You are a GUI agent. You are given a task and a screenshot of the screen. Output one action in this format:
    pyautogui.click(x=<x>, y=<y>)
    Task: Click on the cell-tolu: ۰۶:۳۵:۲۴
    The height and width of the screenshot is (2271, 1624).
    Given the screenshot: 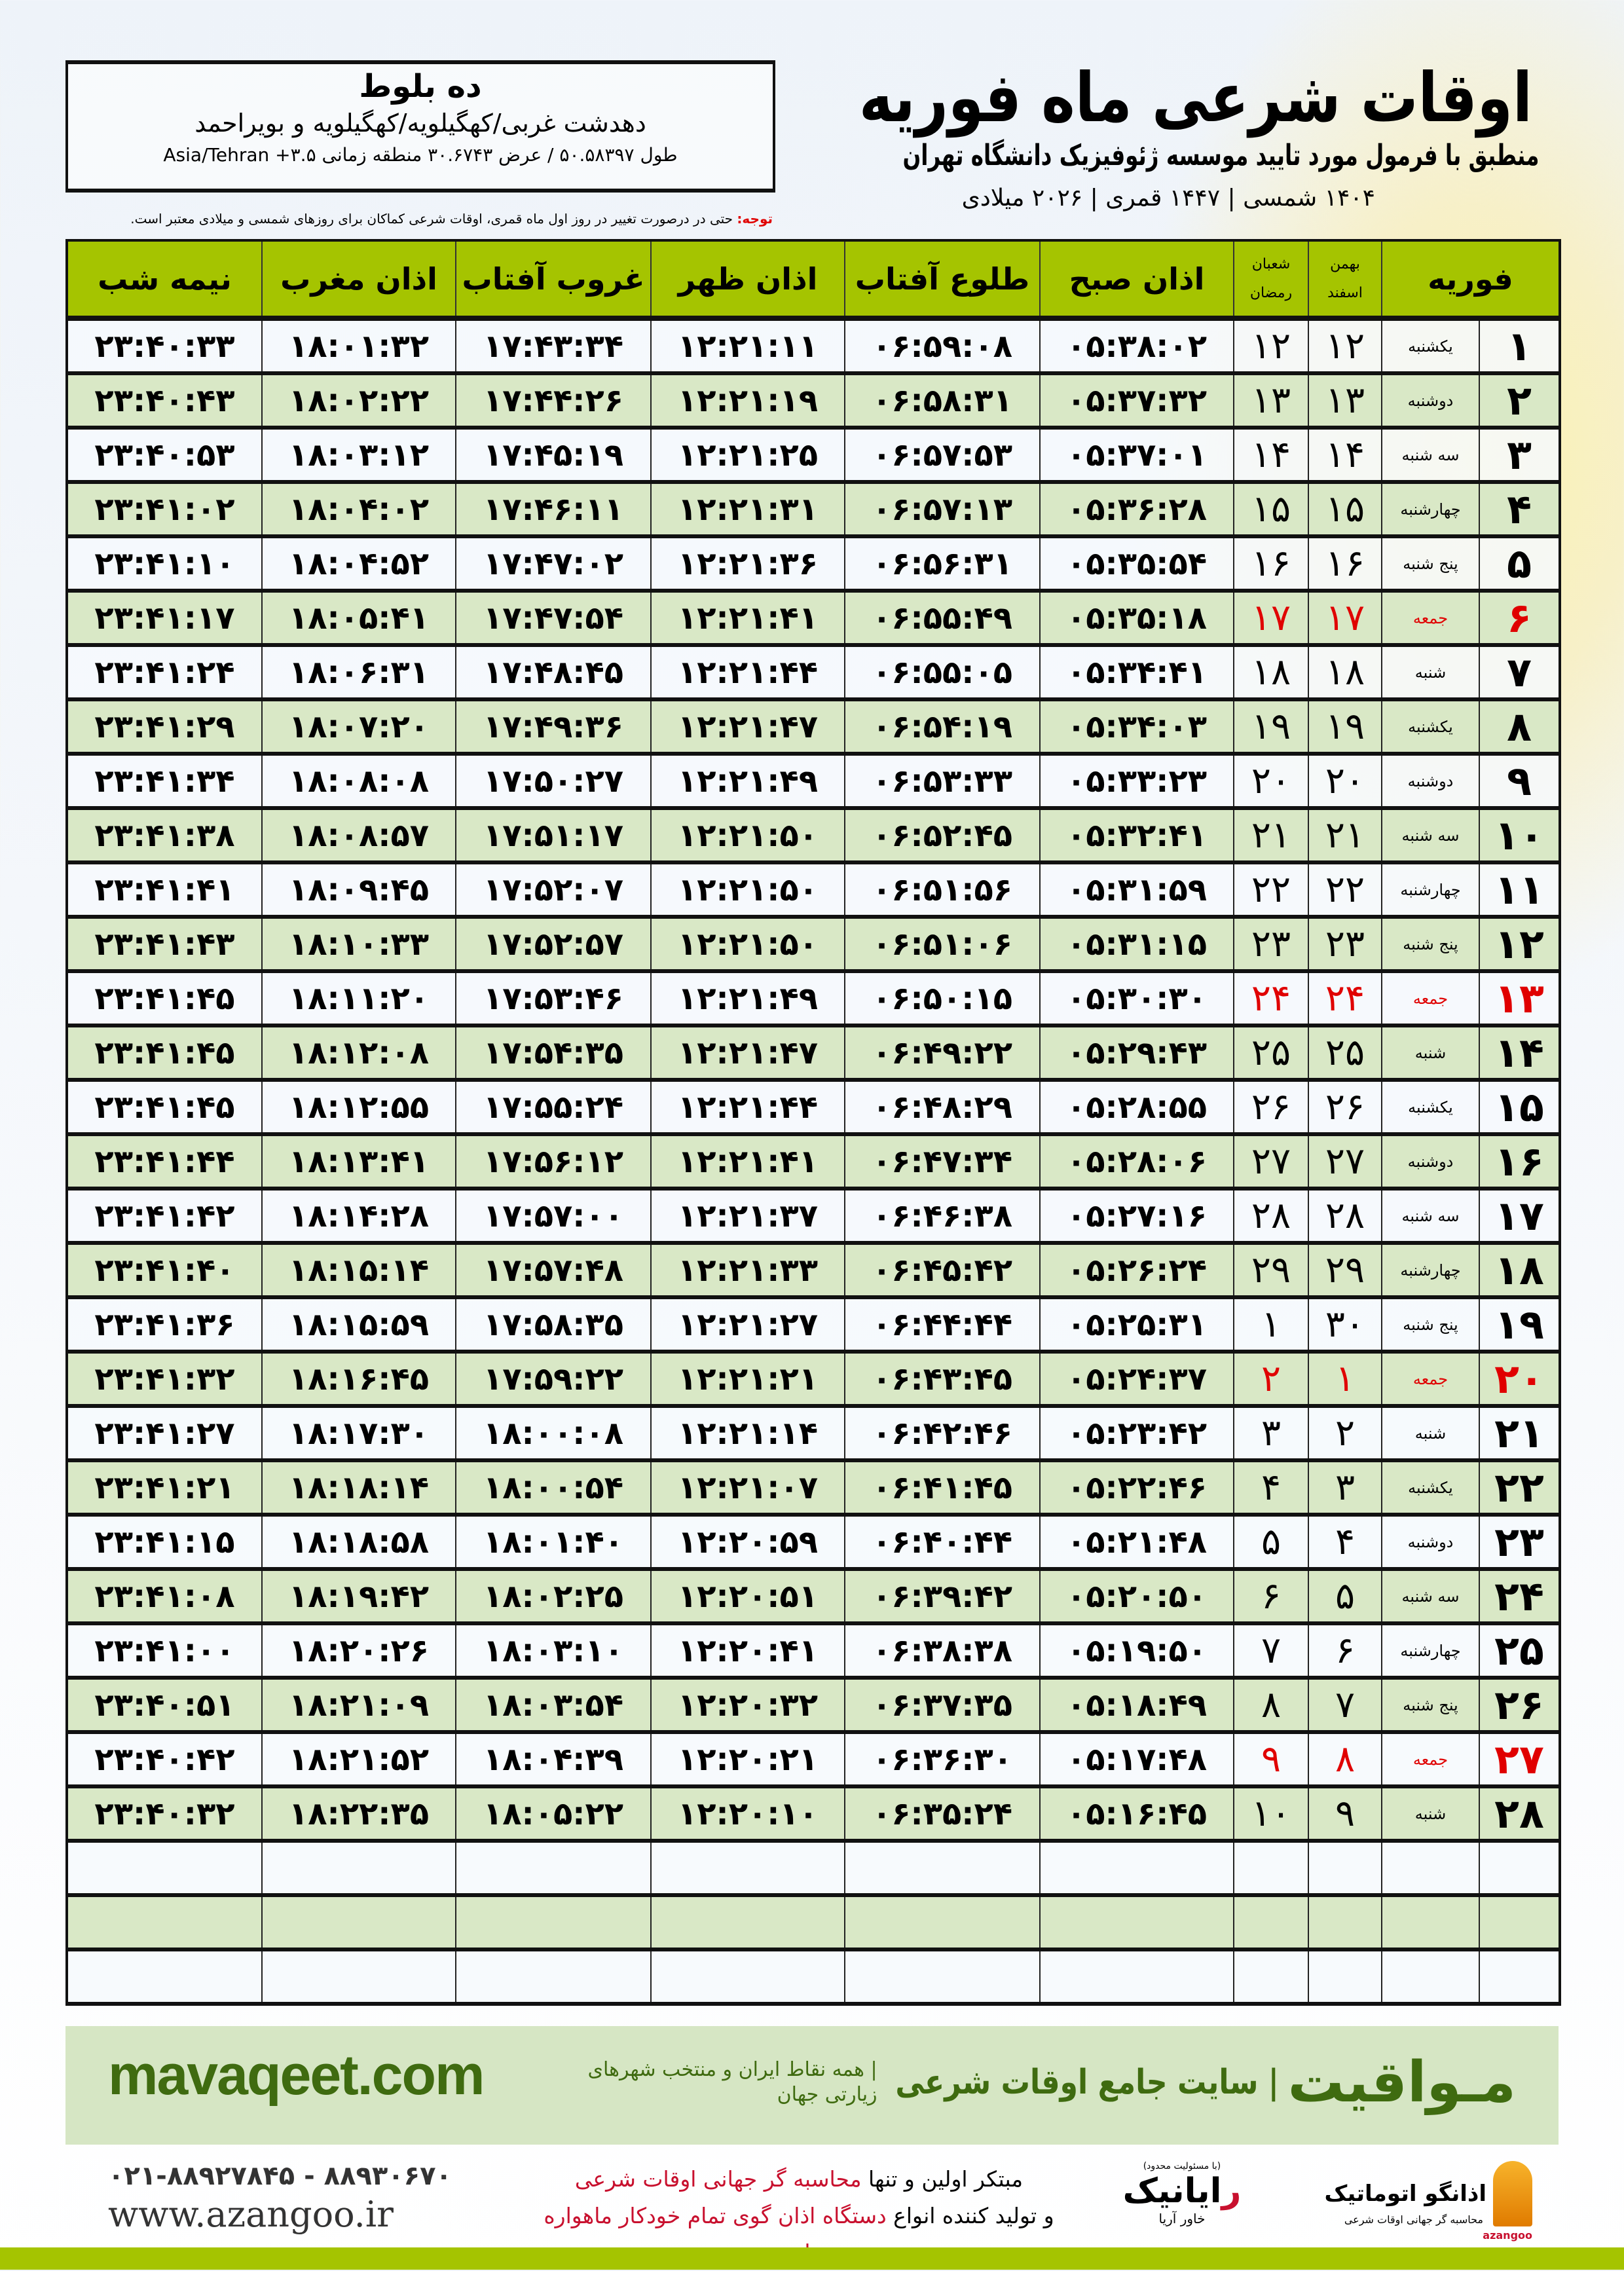 What is the action you would take?
    pyautogui.click(x=942, y=1814)
    